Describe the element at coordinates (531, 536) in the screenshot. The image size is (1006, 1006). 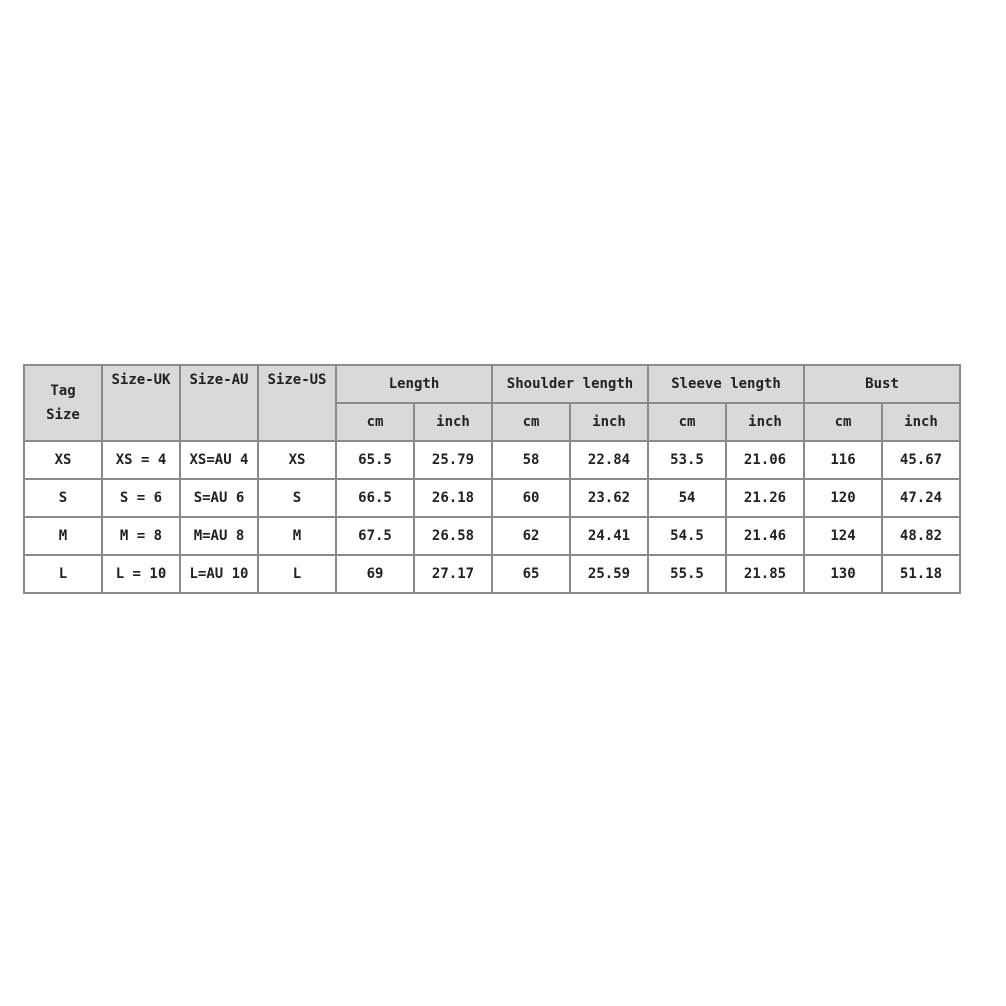
I see `table-cell: 62` at that location.